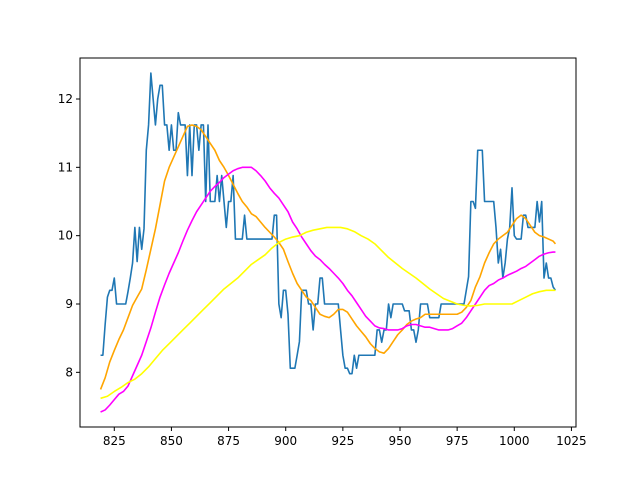 The image size is (640, 480). What do you see at coordinates (171, 441) in the screenshot?
I see `x-tick-label: 850` at bounding box center [171, 441].